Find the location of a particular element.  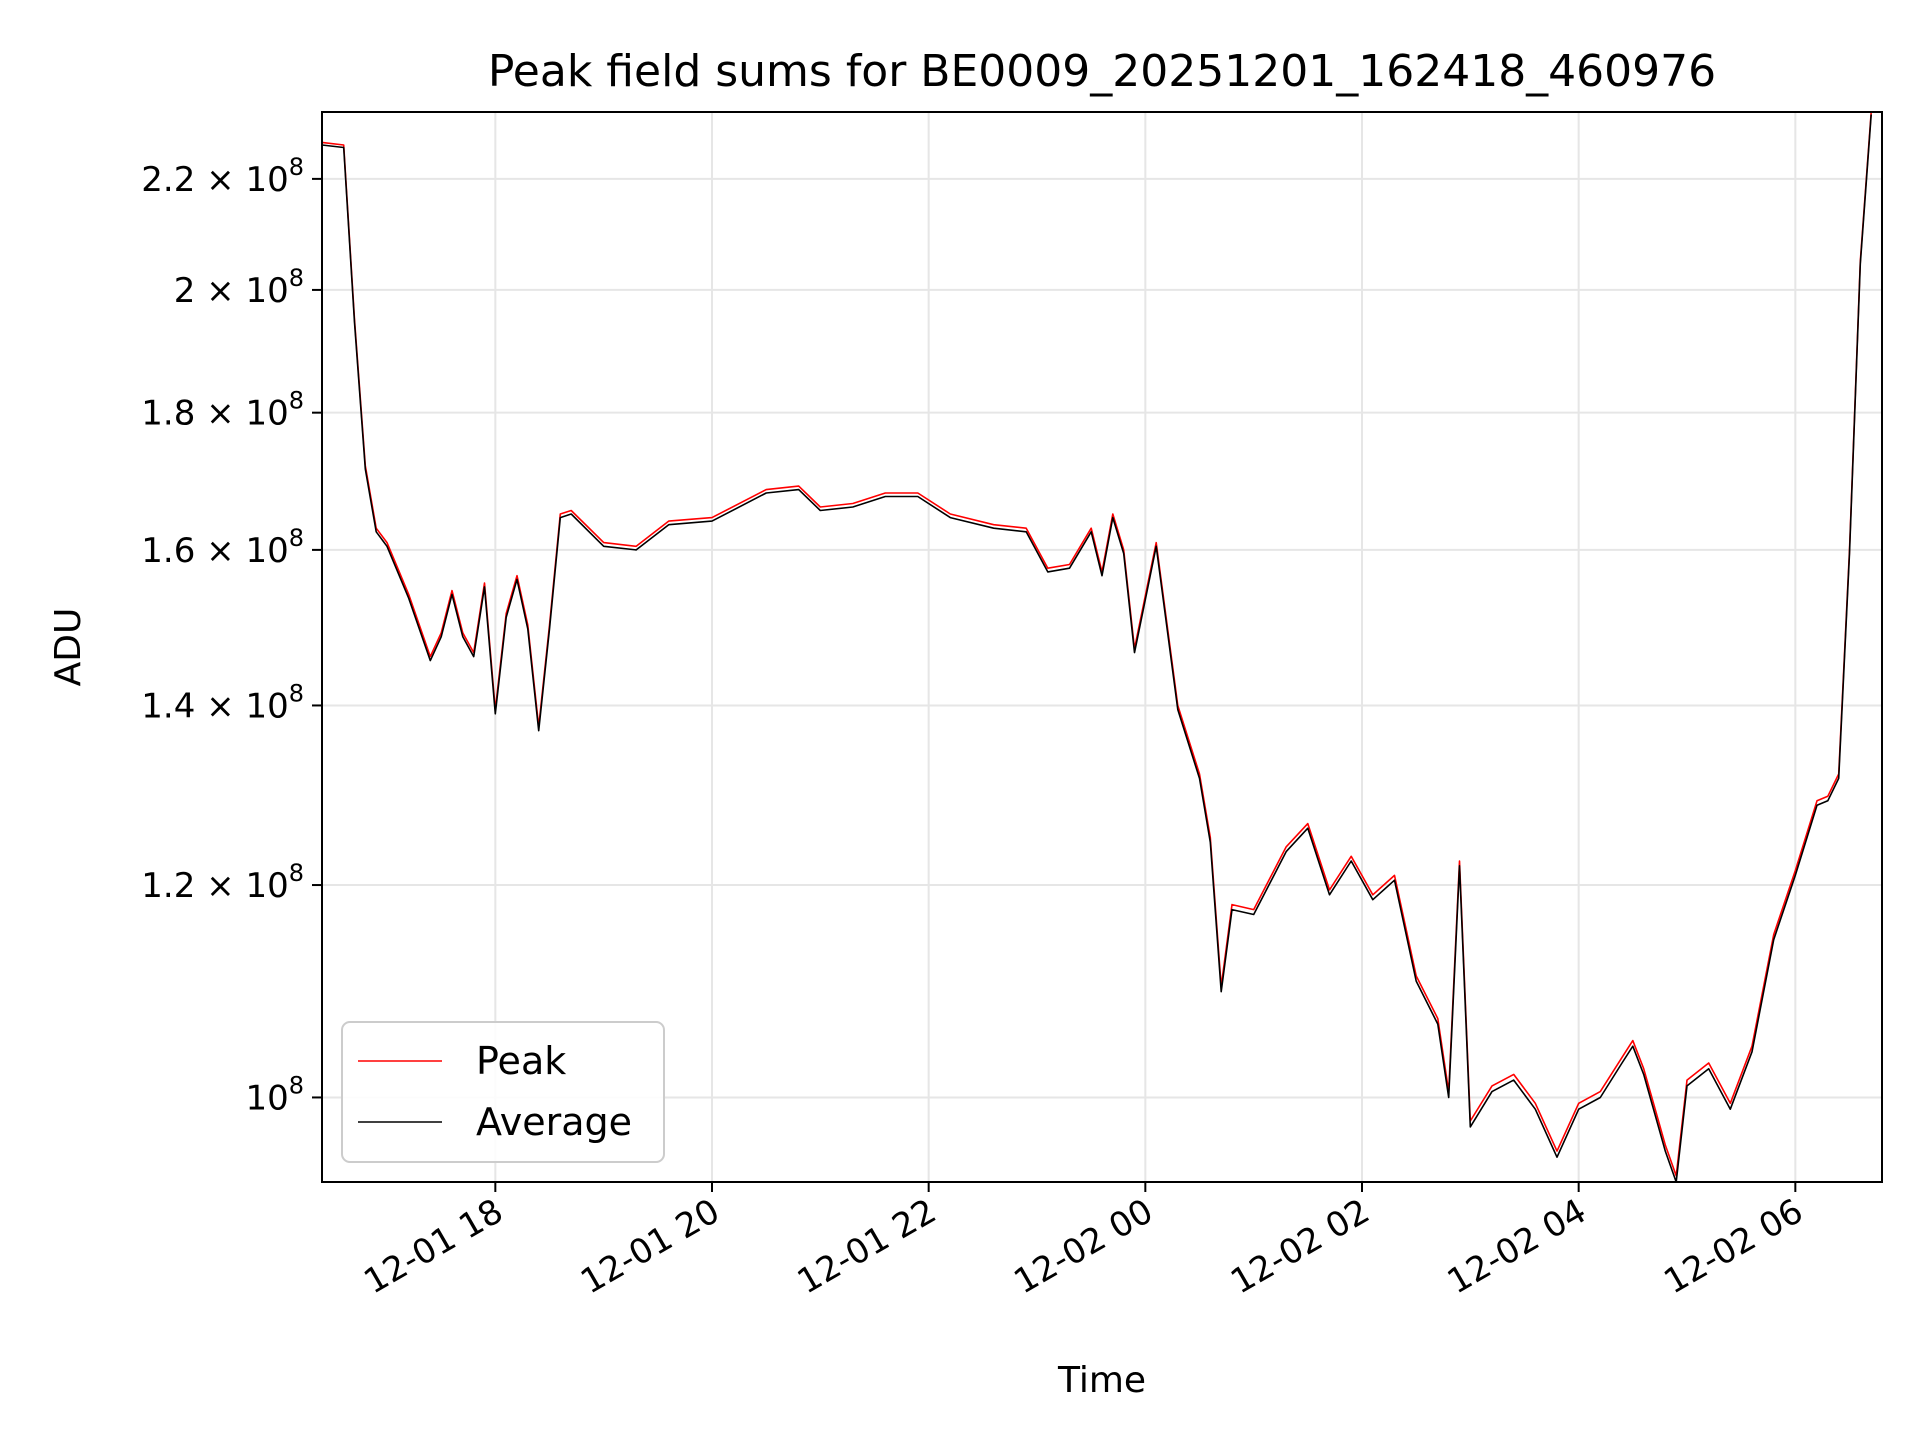

y-tick-label: 1.8 × 108 is located at coordinates (222, 410).